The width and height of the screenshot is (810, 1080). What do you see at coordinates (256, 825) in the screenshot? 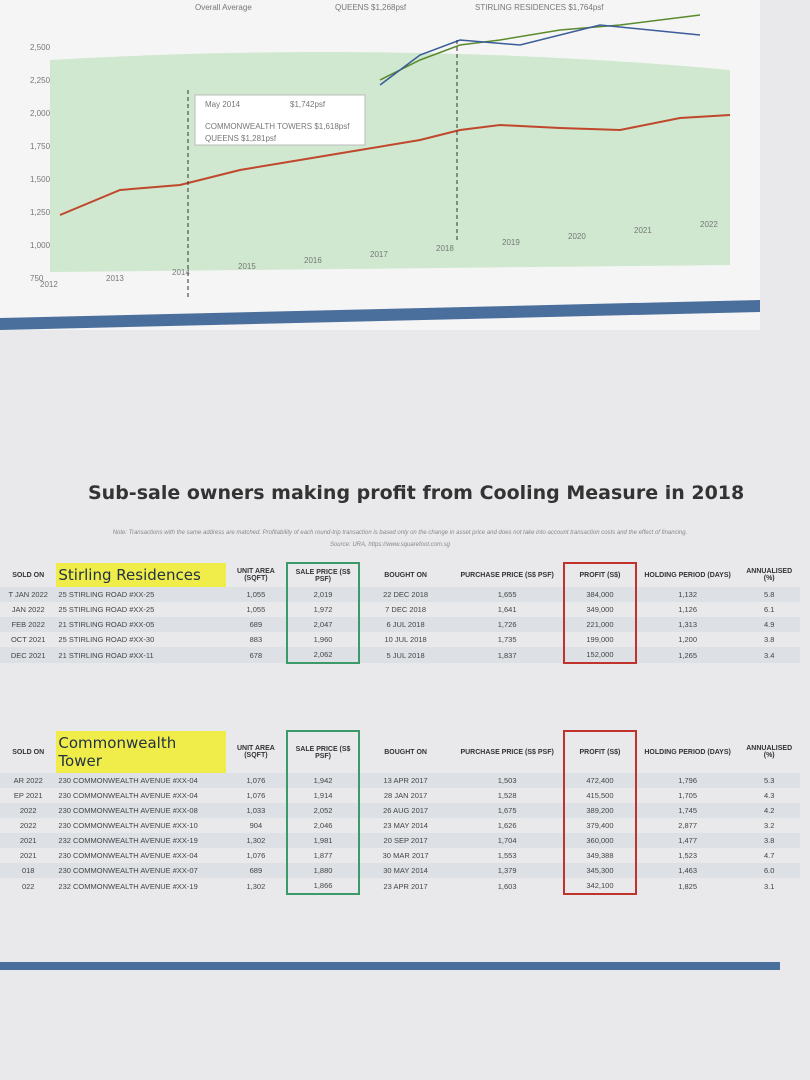
I see `table-cell: 904` at bounding box center [256, 825].